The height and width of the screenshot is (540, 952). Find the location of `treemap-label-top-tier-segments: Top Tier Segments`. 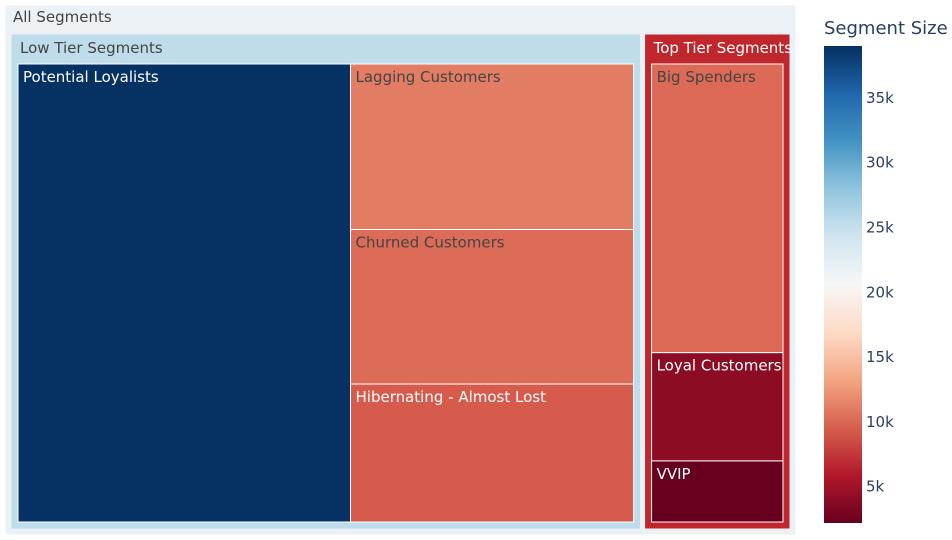

treemap-label-top-tier-segments: Top Tier Segments is located at coordinates (723, 48).